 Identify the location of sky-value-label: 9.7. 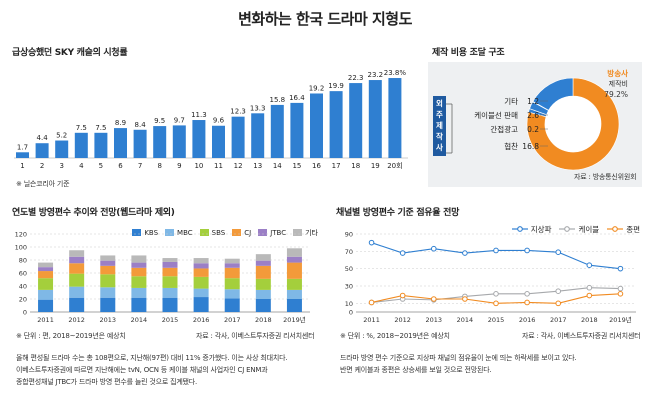
(179, 120).